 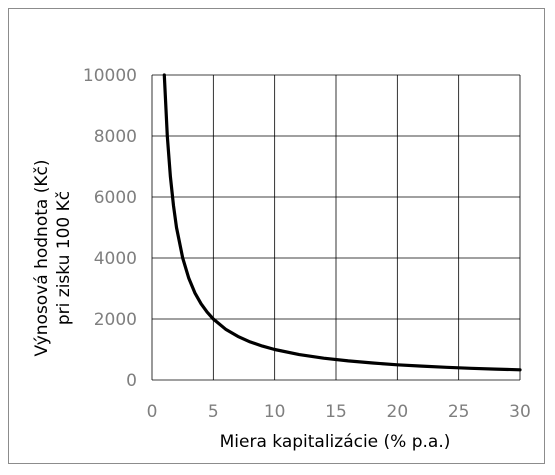 What do you see at coordinates (335, 442) in the screenshot?
I see `x-axis-title: Miera kapitalizácie (% p.a.)` at bounding box center [335, 442].